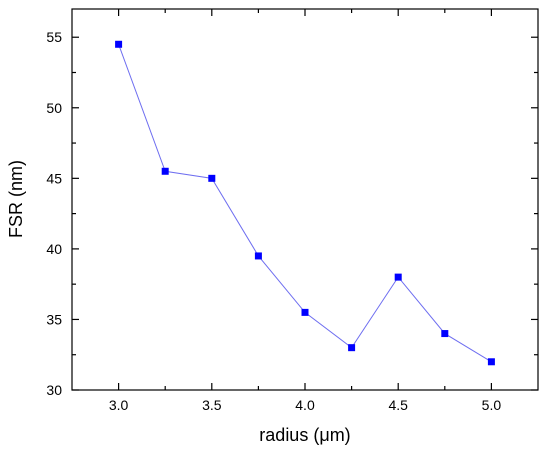 This screenshot has width=550, height=451. I want to click on x-tick-label: 5.0, so click(492, 405).